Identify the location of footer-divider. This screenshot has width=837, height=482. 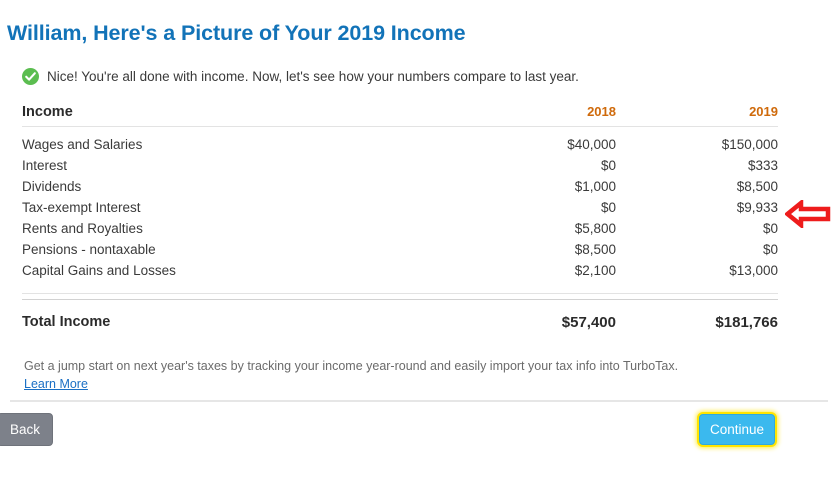
(419, 401).